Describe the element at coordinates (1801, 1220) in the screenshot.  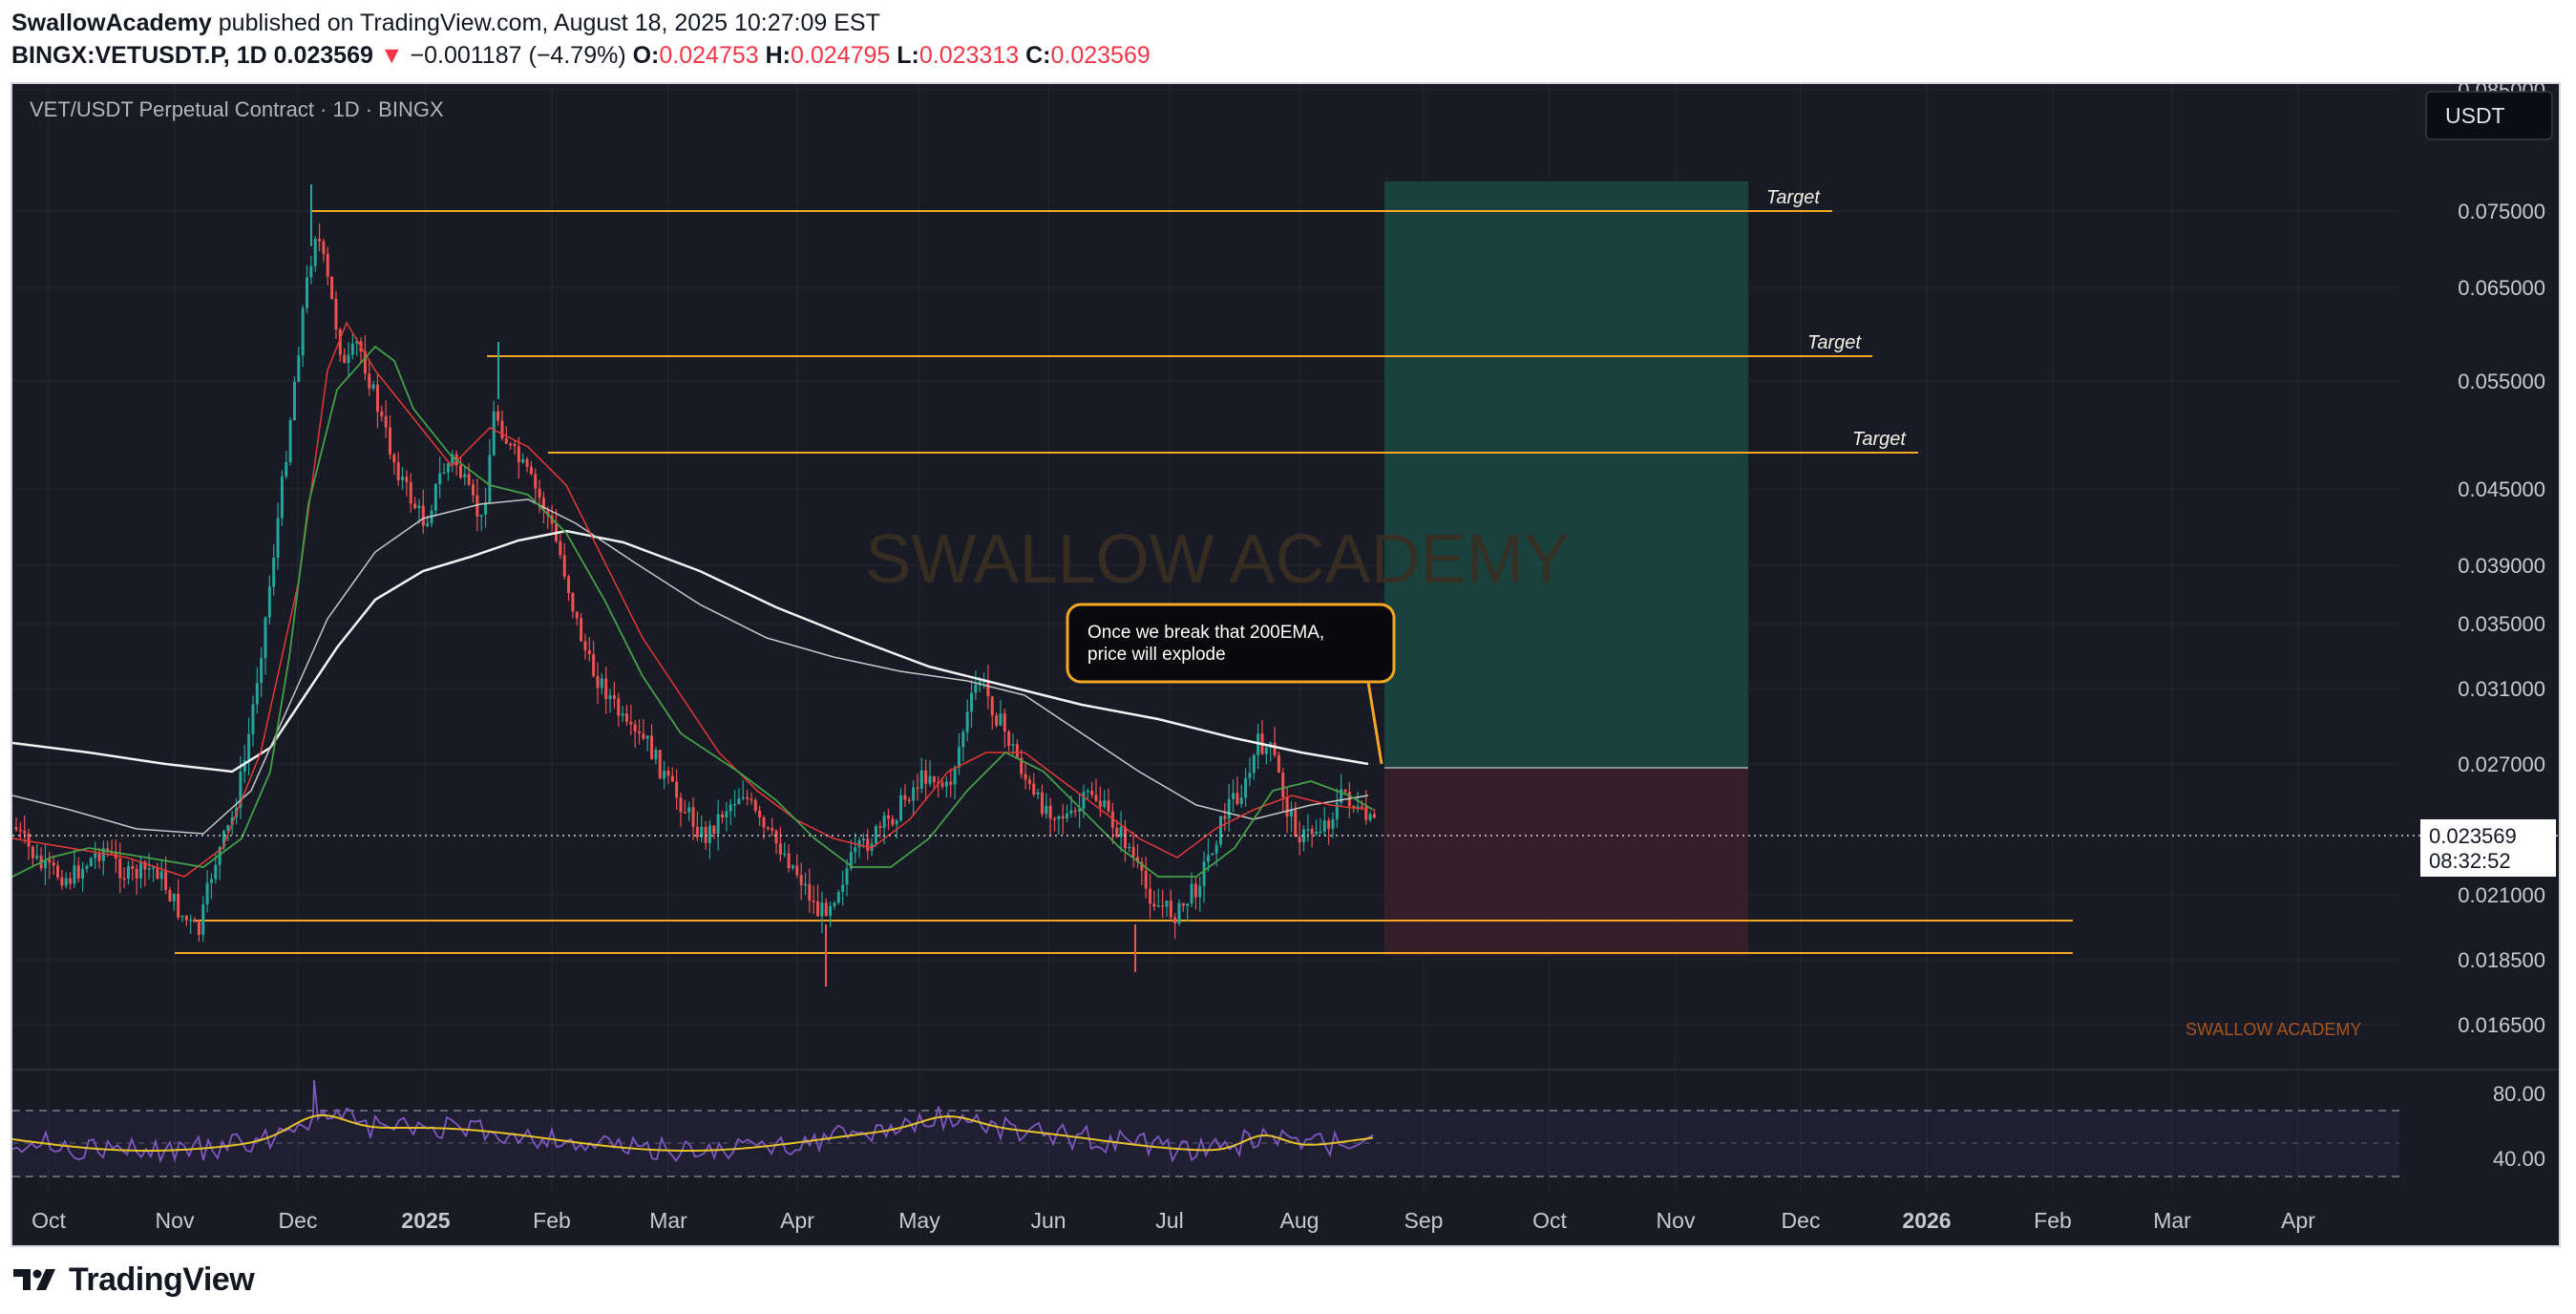
I see `time-tick-label: Dec` at that location.